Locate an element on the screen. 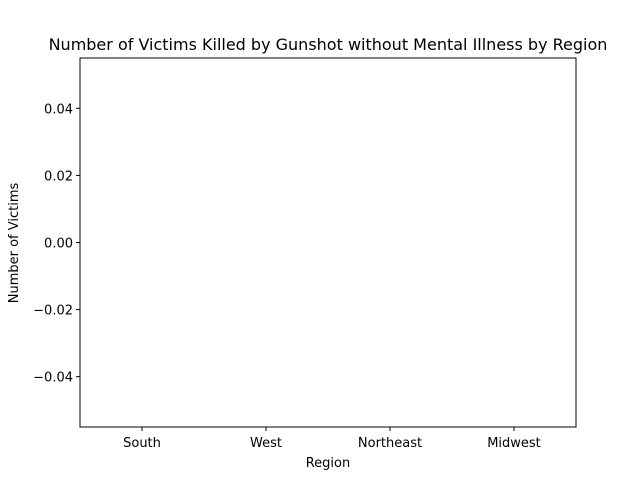 The height and width of the screenshot is (480, 640). x-axis: South West Northeast Midwest is located at coordinates (332, 439).